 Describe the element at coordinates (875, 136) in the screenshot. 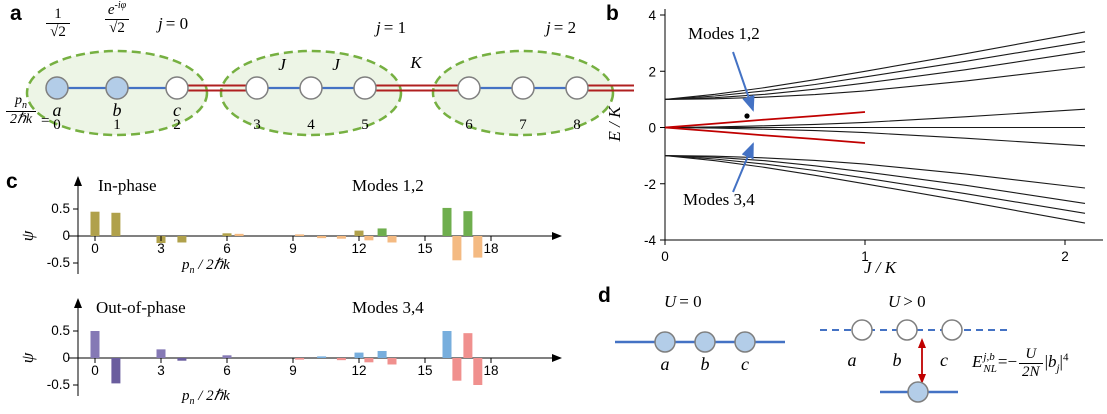

I see `series-band-middle-down` at that location.